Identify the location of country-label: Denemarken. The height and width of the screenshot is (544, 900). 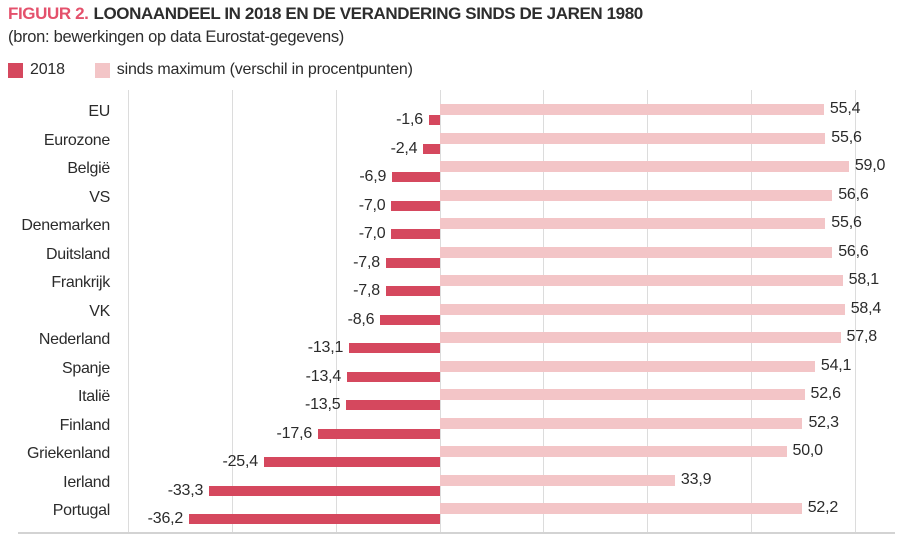
(65, 225).